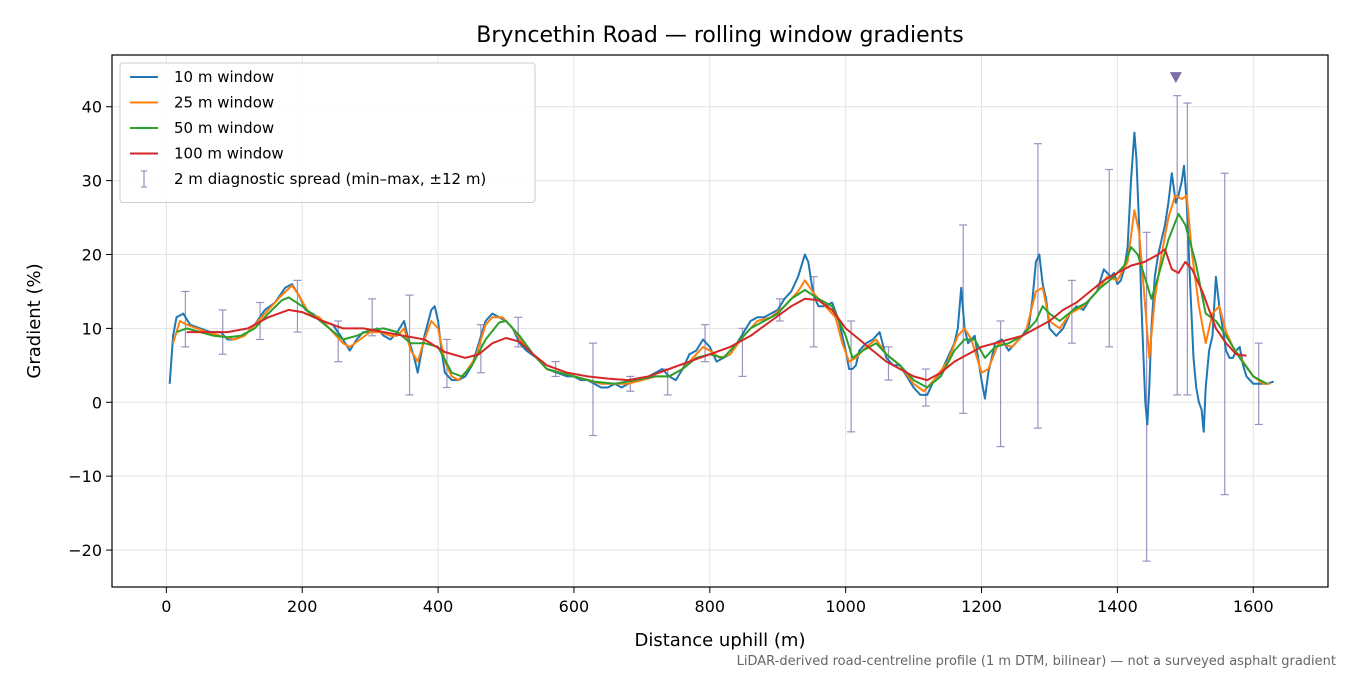 The image size is (1350, 675). I want to click on legend-item: 10 m window, so click(202, 77).